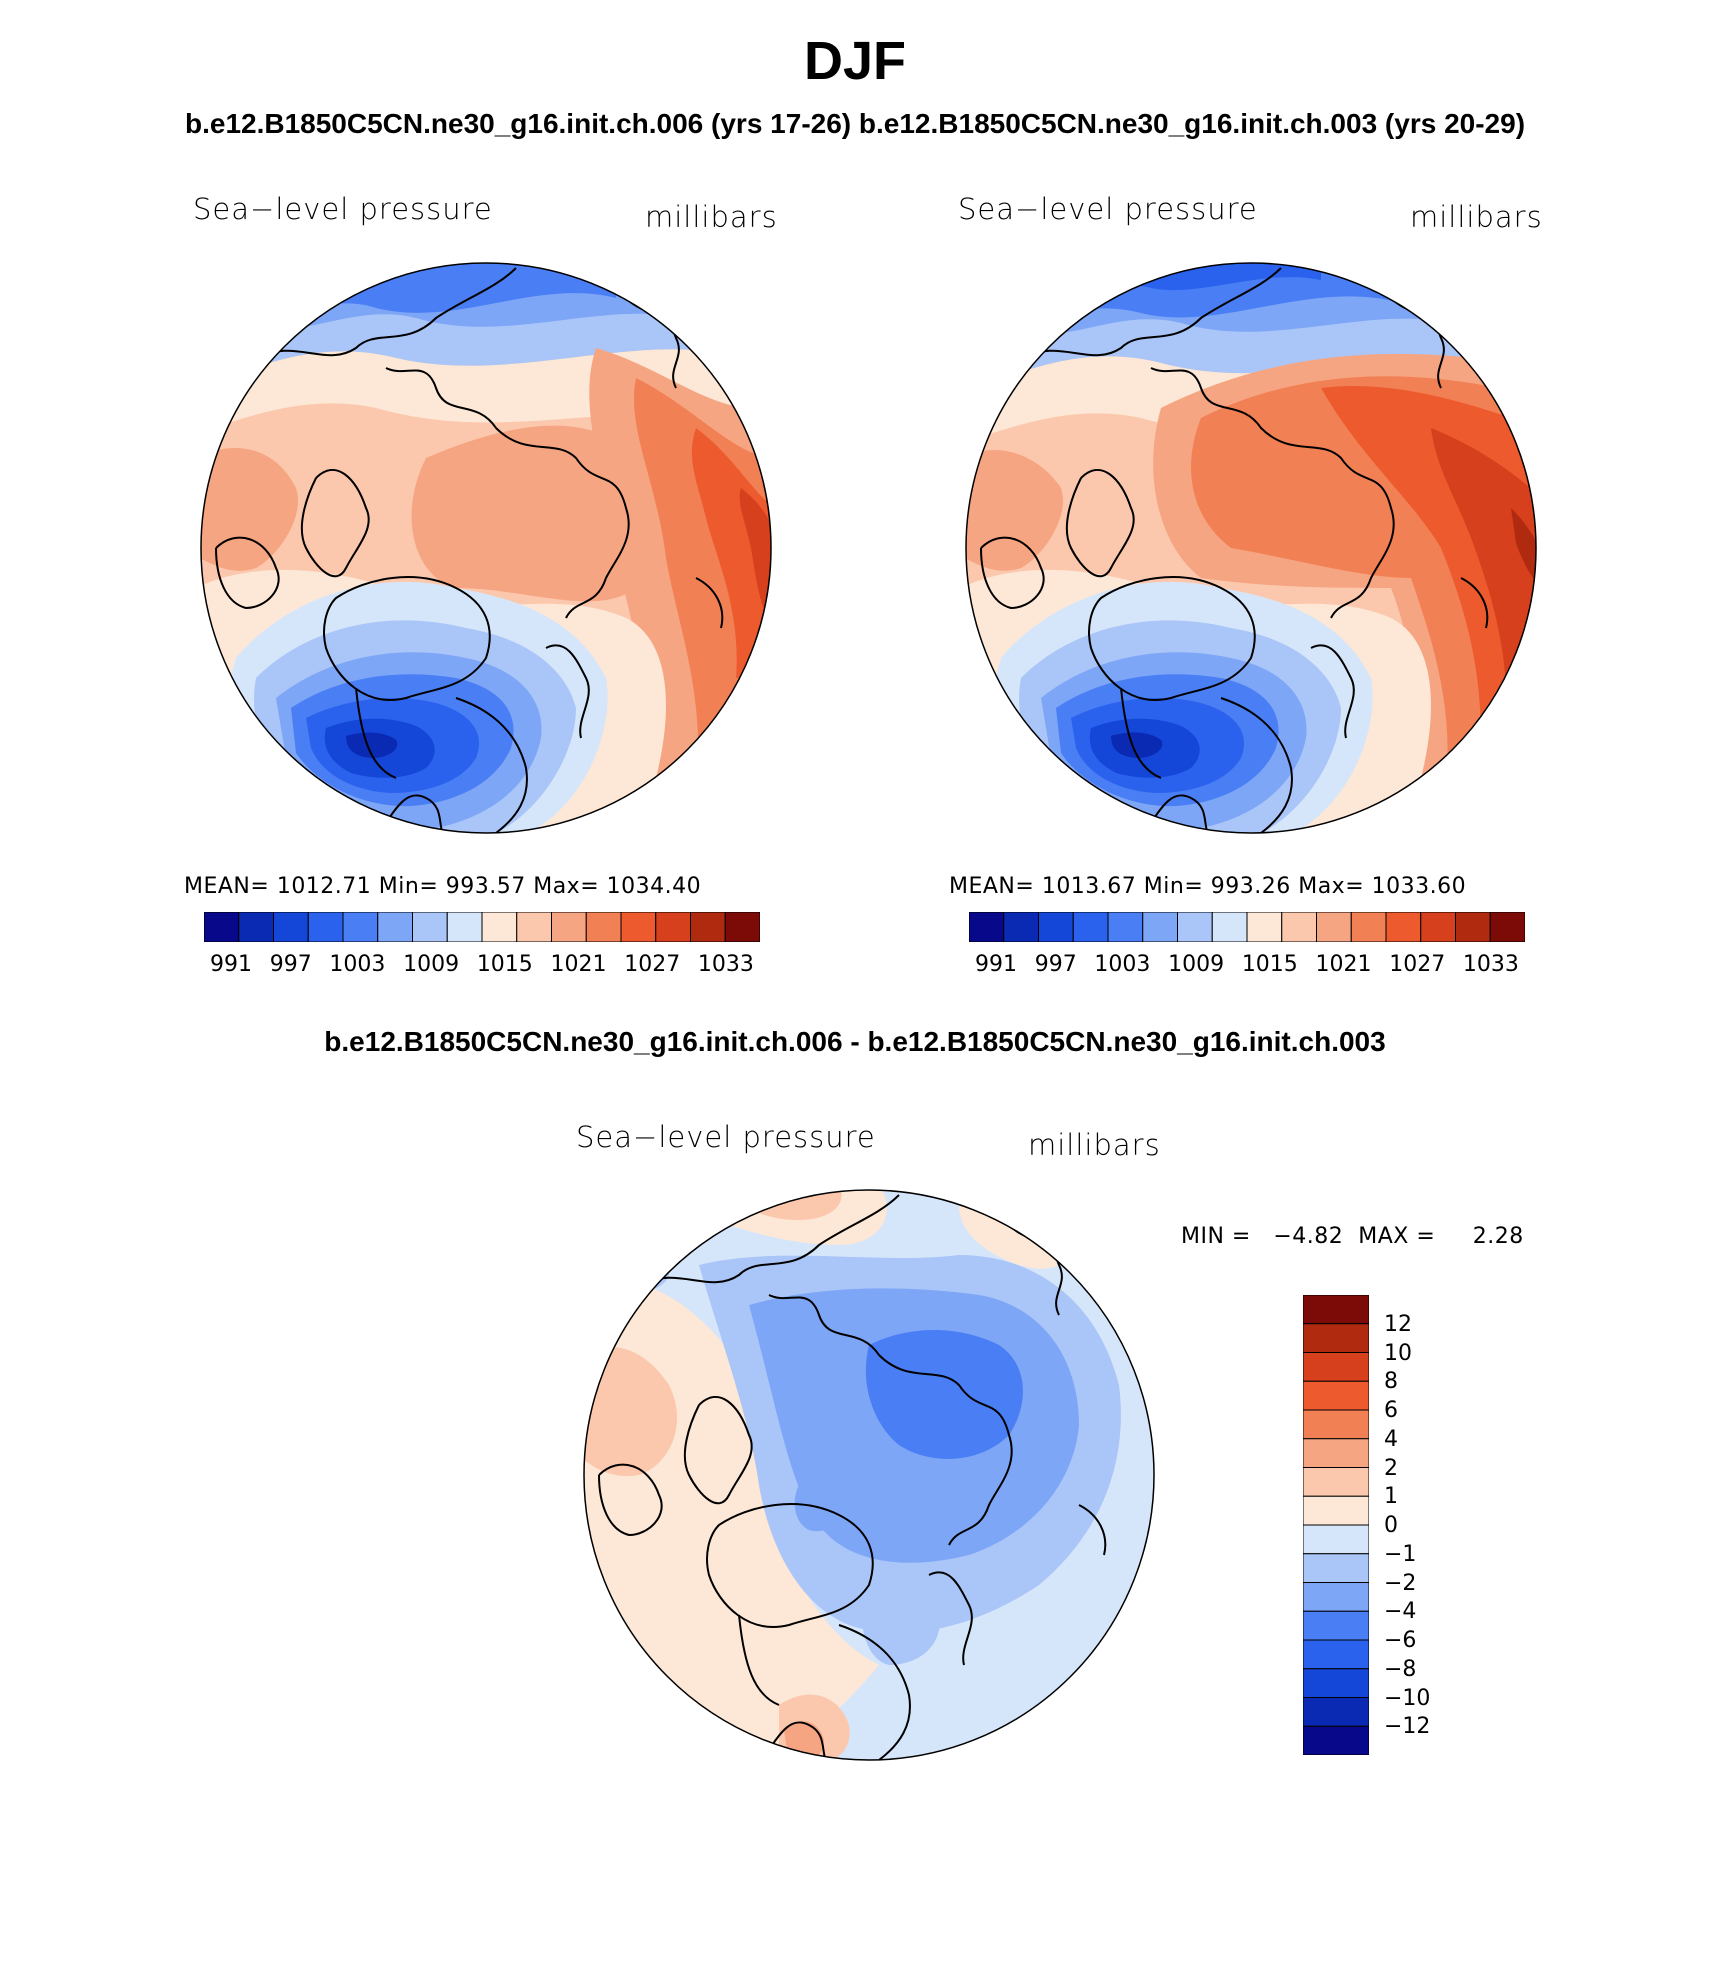 This screenshot has height=1961, width=1710. I want to click on panel-3-colorbar, so click(1336, 1525).